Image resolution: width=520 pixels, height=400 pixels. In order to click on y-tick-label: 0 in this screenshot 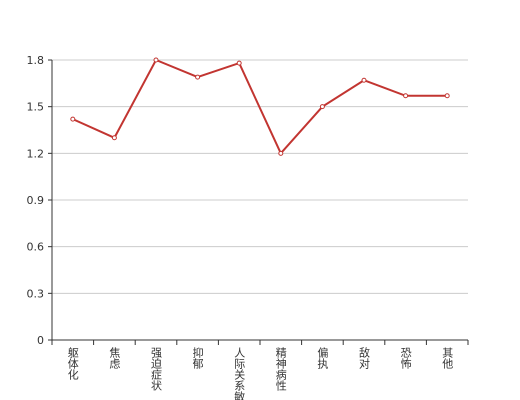, I will do `click(40, 340)`.